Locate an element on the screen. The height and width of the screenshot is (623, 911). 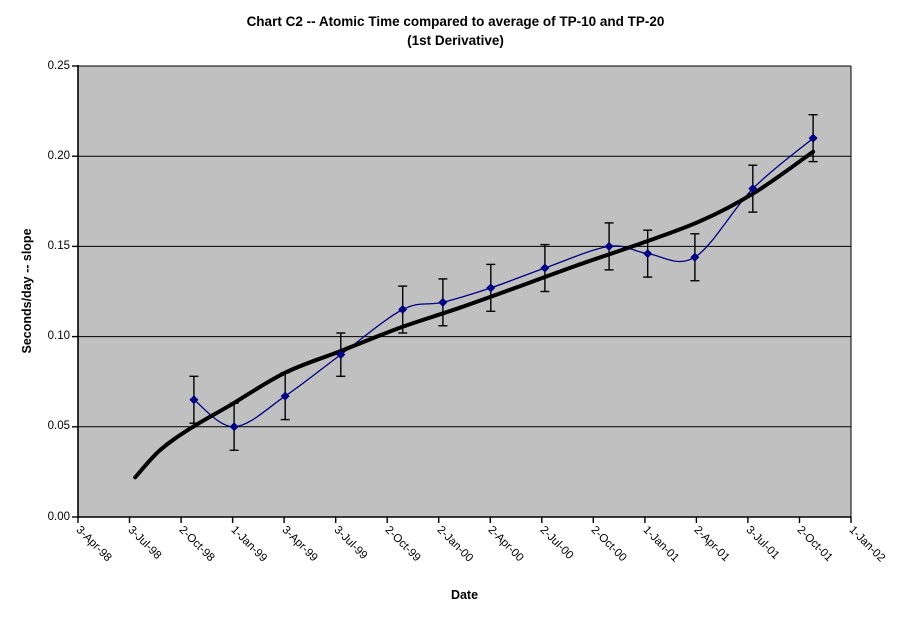
y-tick-label-0.15: 0.15 is located at coordinates (58, 245).